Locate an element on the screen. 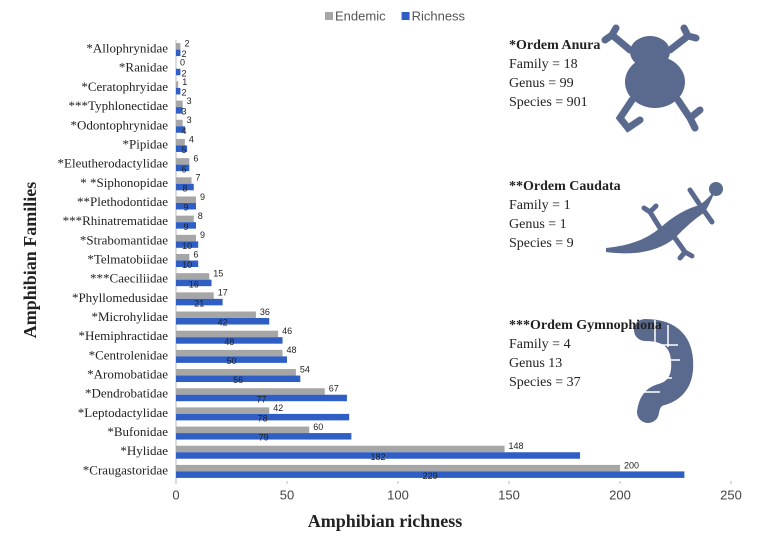 The height and width of the screenshot is (540, 777). annotation-title: ***Ordem Gymnophiona is located at coordinates (585, 325).